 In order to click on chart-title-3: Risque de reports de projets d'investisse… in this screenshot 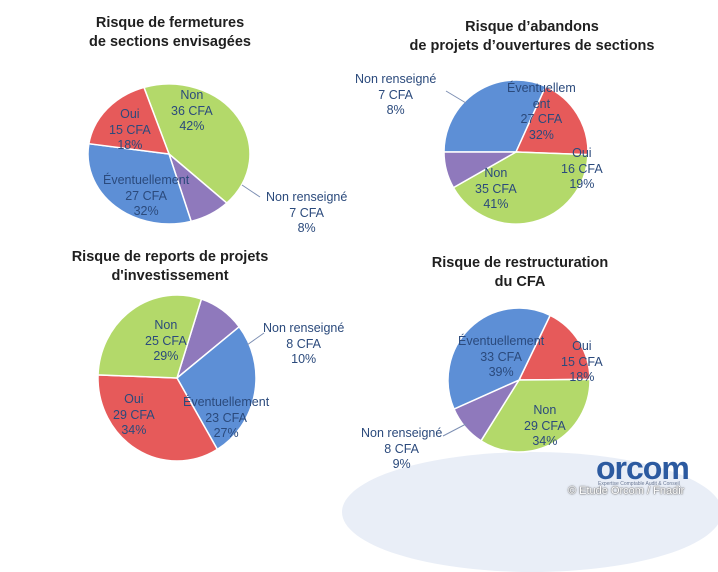, I will do `click(170, 267)`.